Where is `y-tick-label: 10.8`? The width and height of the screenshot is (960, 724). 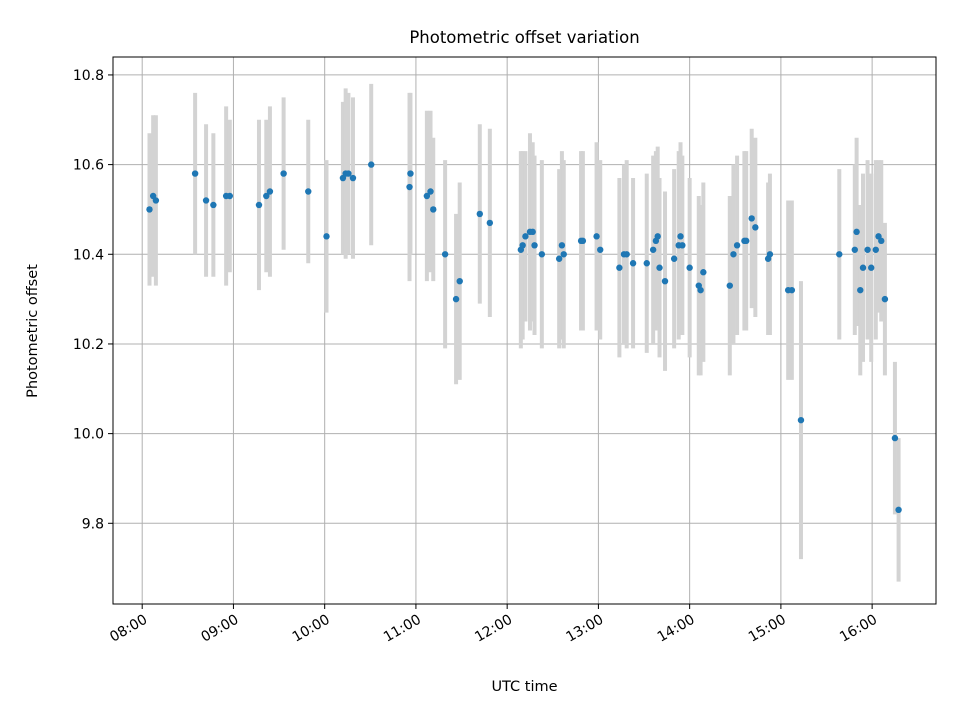
y-tick-label: 10.8 is located at coordinates (88, 76).